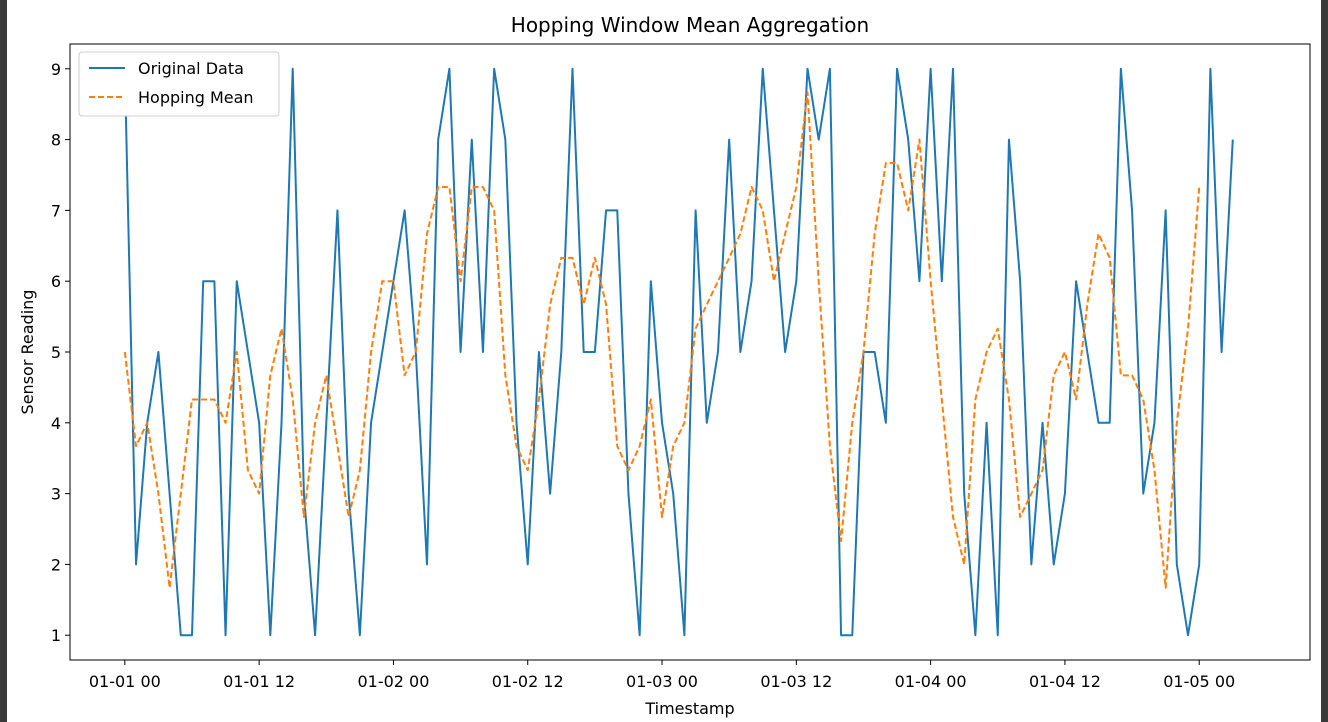  I want to click on legend-box, so click(179, 84).